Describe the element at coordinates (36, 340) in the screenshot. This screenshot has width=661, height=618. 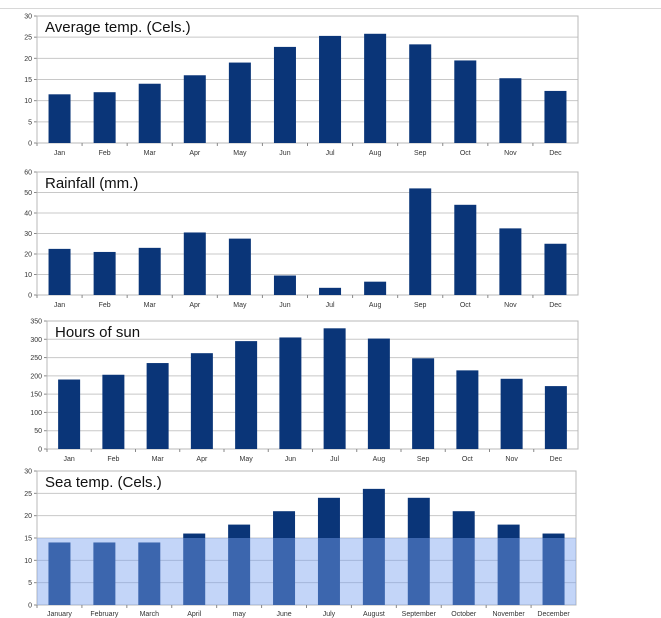
I see `y-tick-label: 300` at that location.